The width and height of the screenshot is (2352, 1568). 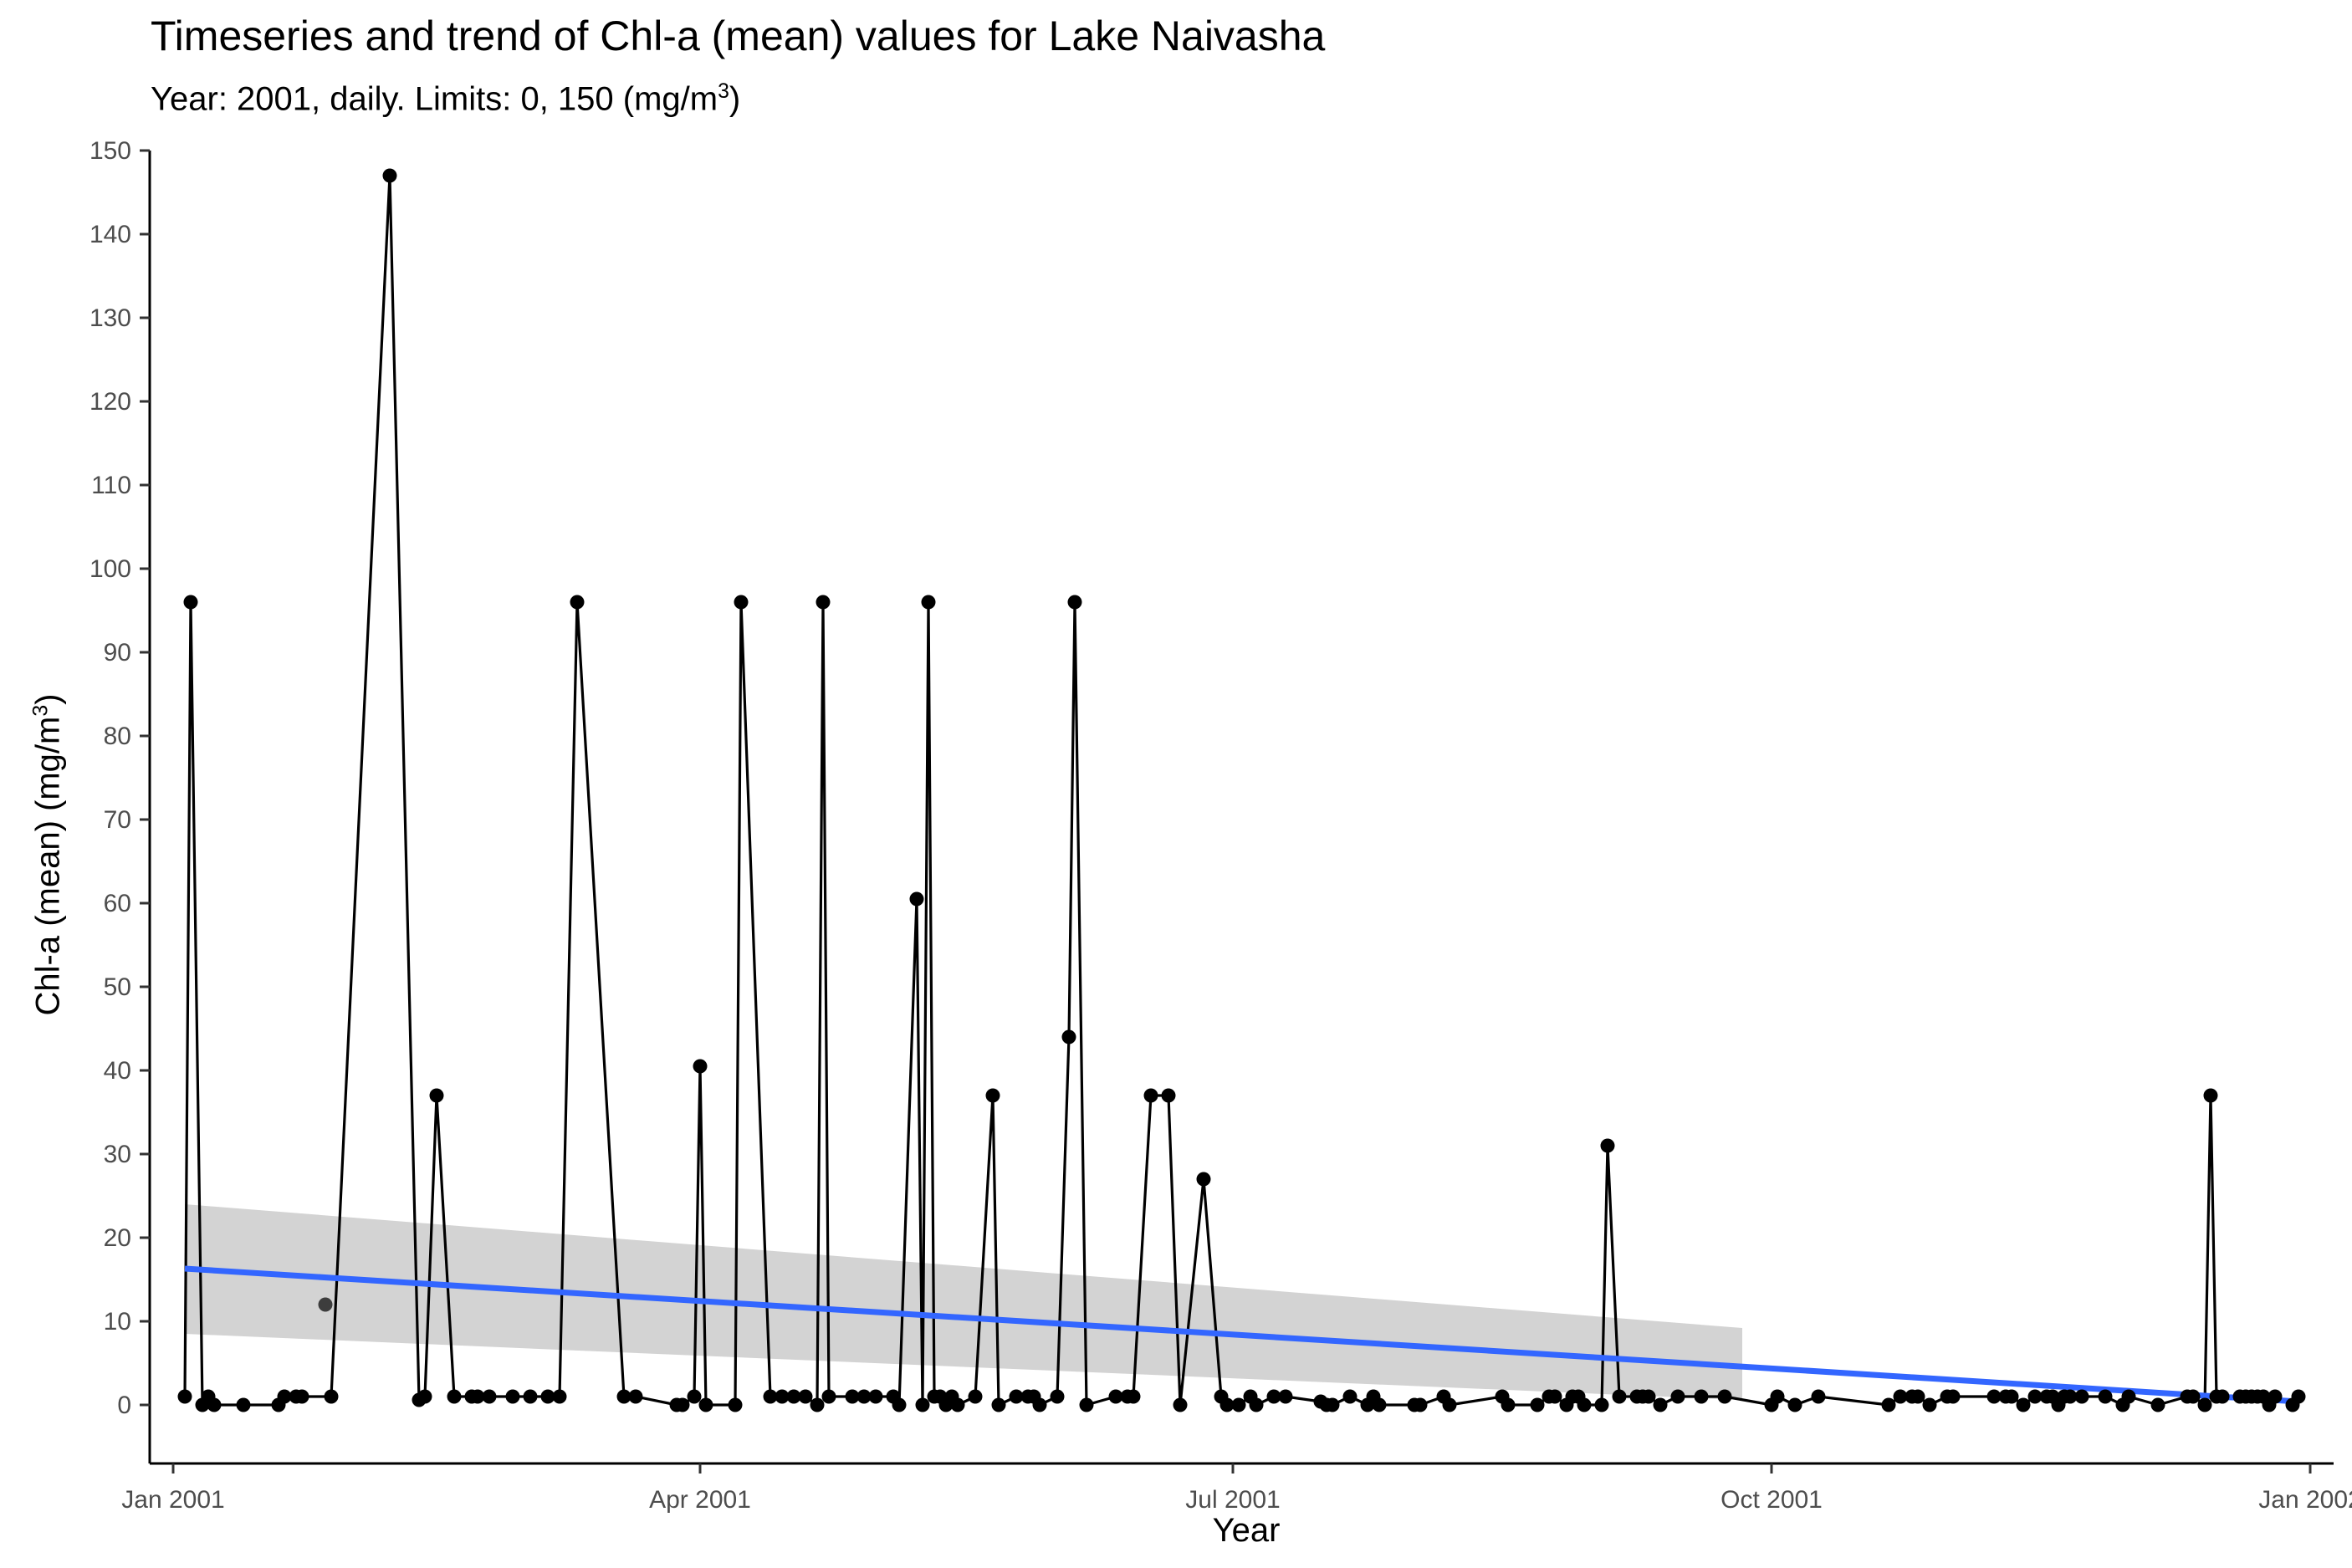 What do you see at coordinates (124, 1405) in the screenshot?
I see `y-tick-label: 0` at bounding box center [124, 1405].